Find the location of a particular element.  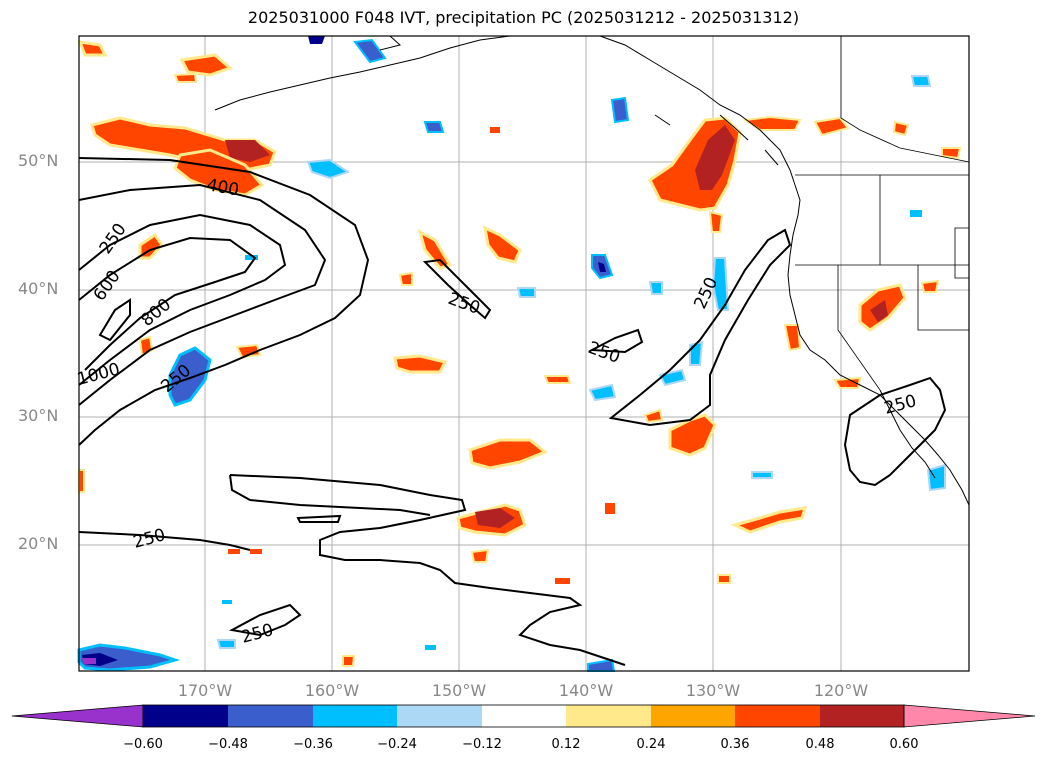

lon-label-150w: 150°W is located at coordinates (459, 690).